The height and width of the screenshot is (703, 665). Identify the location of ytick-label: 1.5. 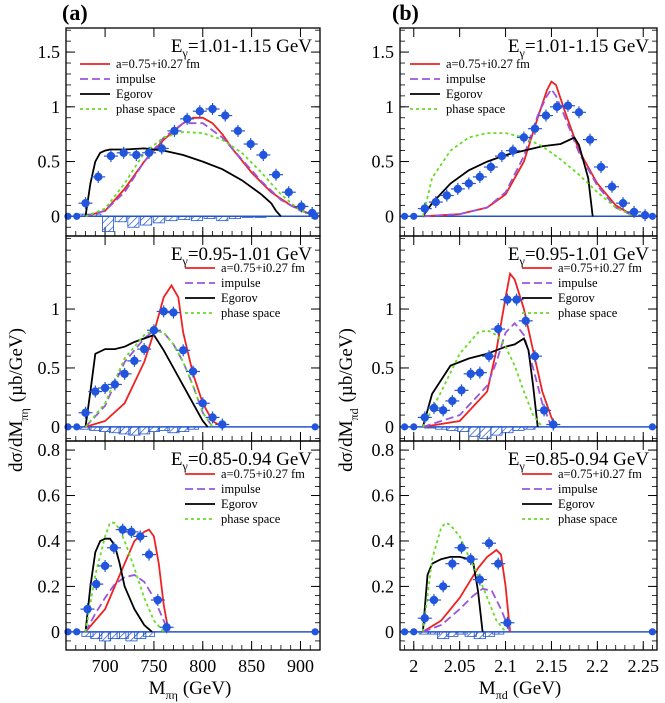
(49, 52).